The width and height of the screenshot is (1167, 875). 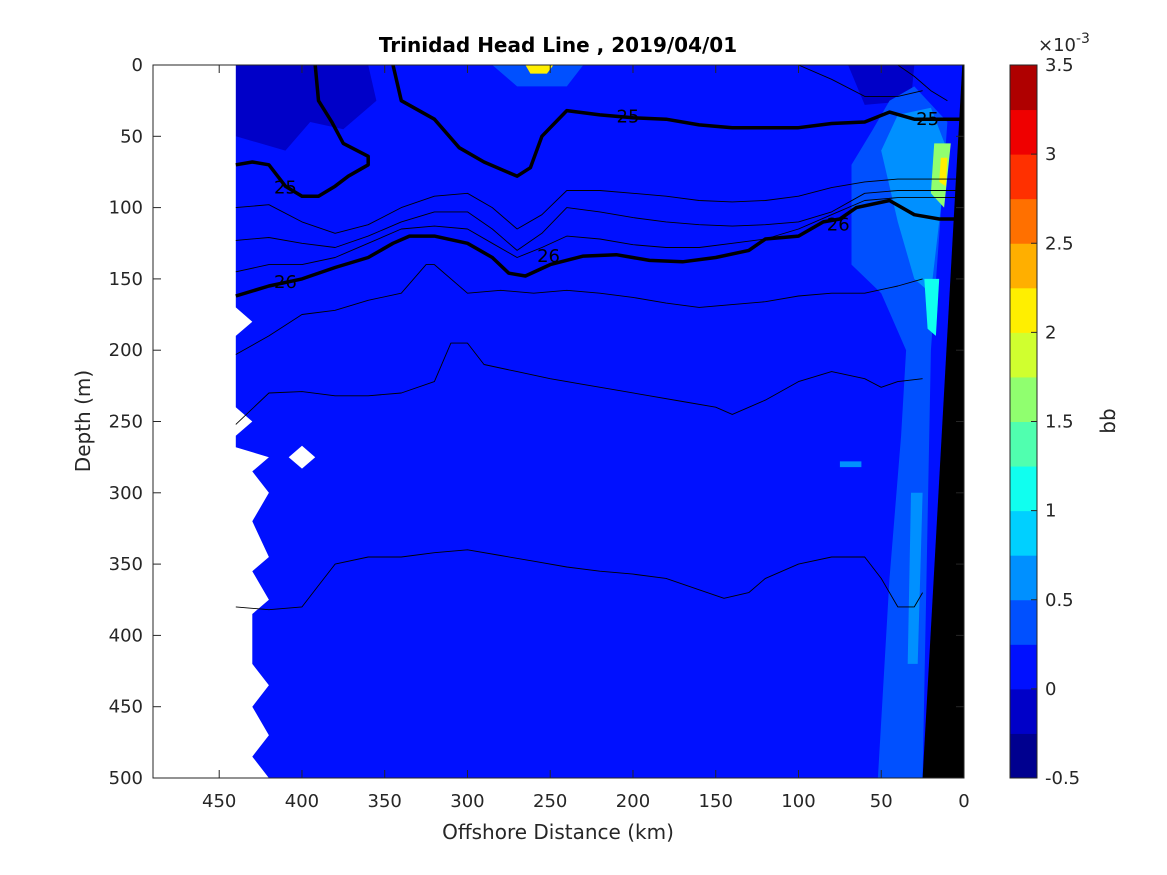 I want to click on seafloor-bathymetry, so click(x=943, y=421).